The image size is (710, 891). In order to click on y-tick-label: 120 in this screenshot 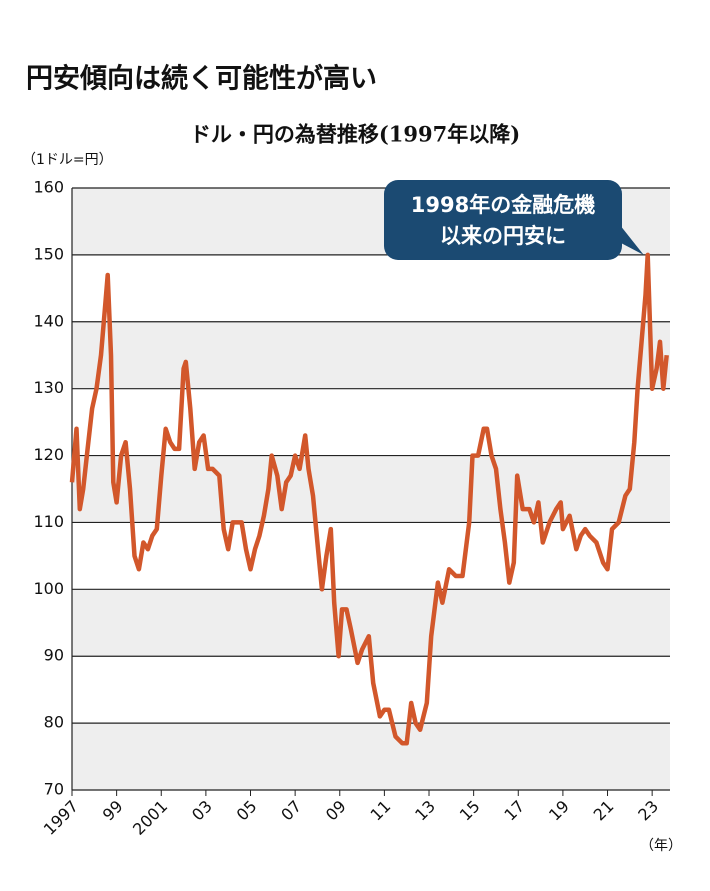, I will do `click(48, 454)`.